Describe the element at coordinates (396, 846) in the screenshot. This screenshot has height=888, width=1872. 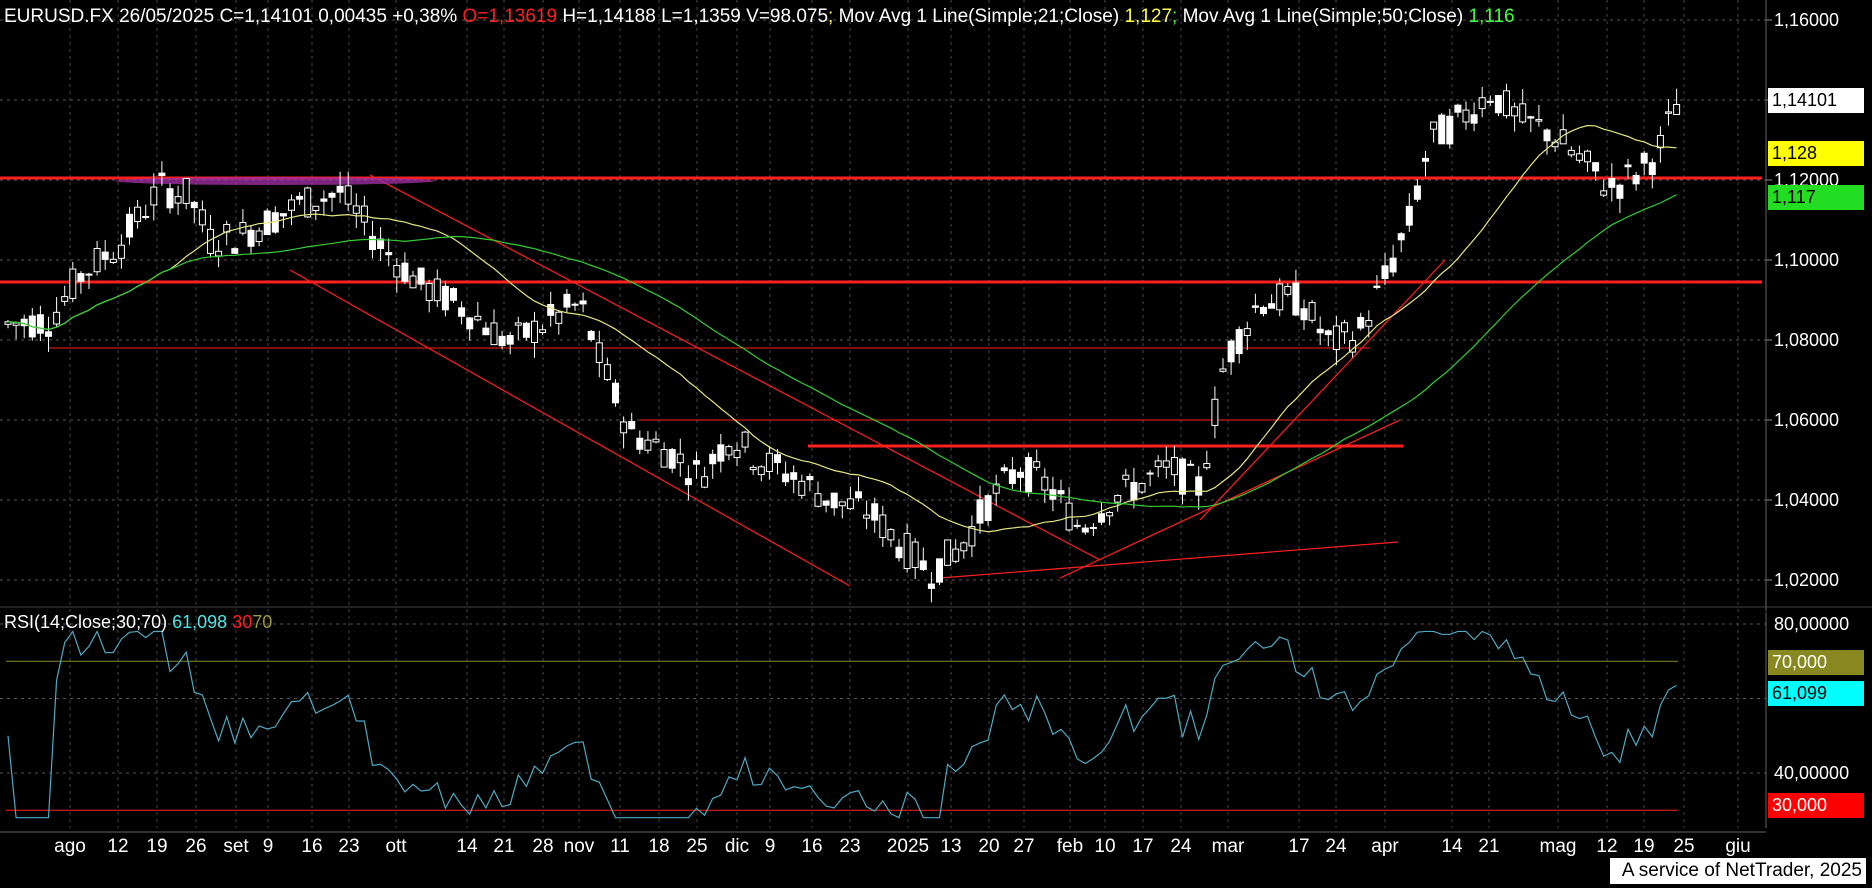
I see `time-tick-label: ott` at that location.